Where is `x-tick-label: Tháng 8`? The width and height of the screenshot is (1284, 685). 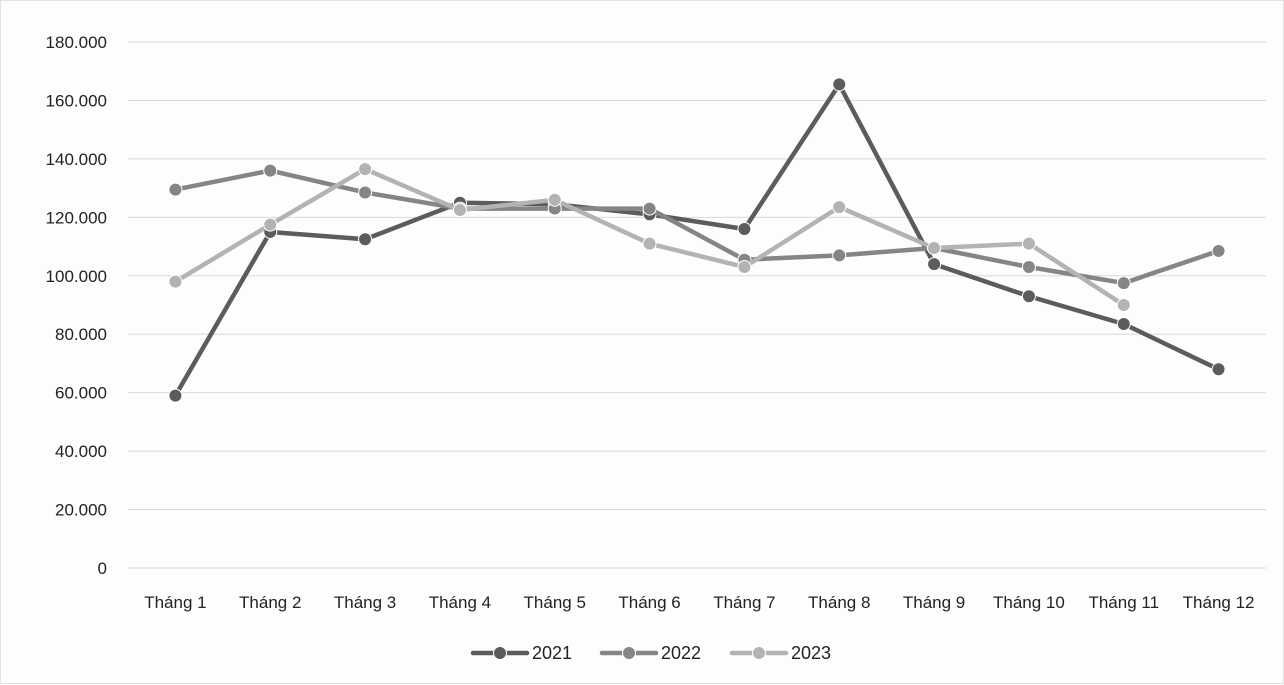 x-tick-label: Tháng 8 is located at coordinates (839, 602).